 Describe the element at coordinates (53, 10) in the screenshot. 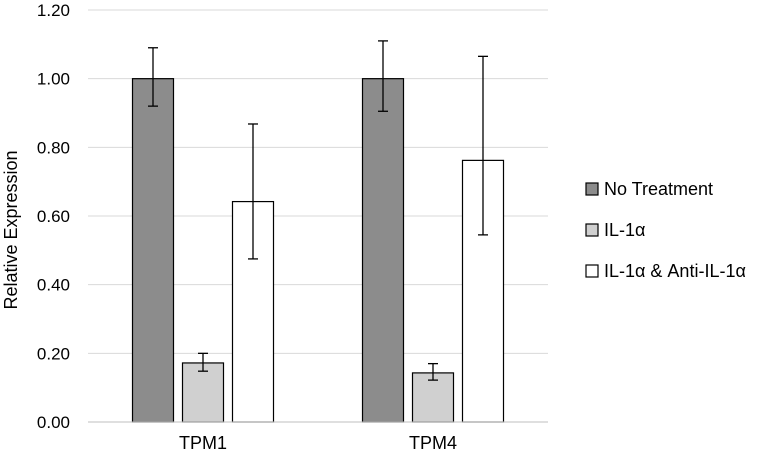

I see `y-tick-label: 1.20` at that location.